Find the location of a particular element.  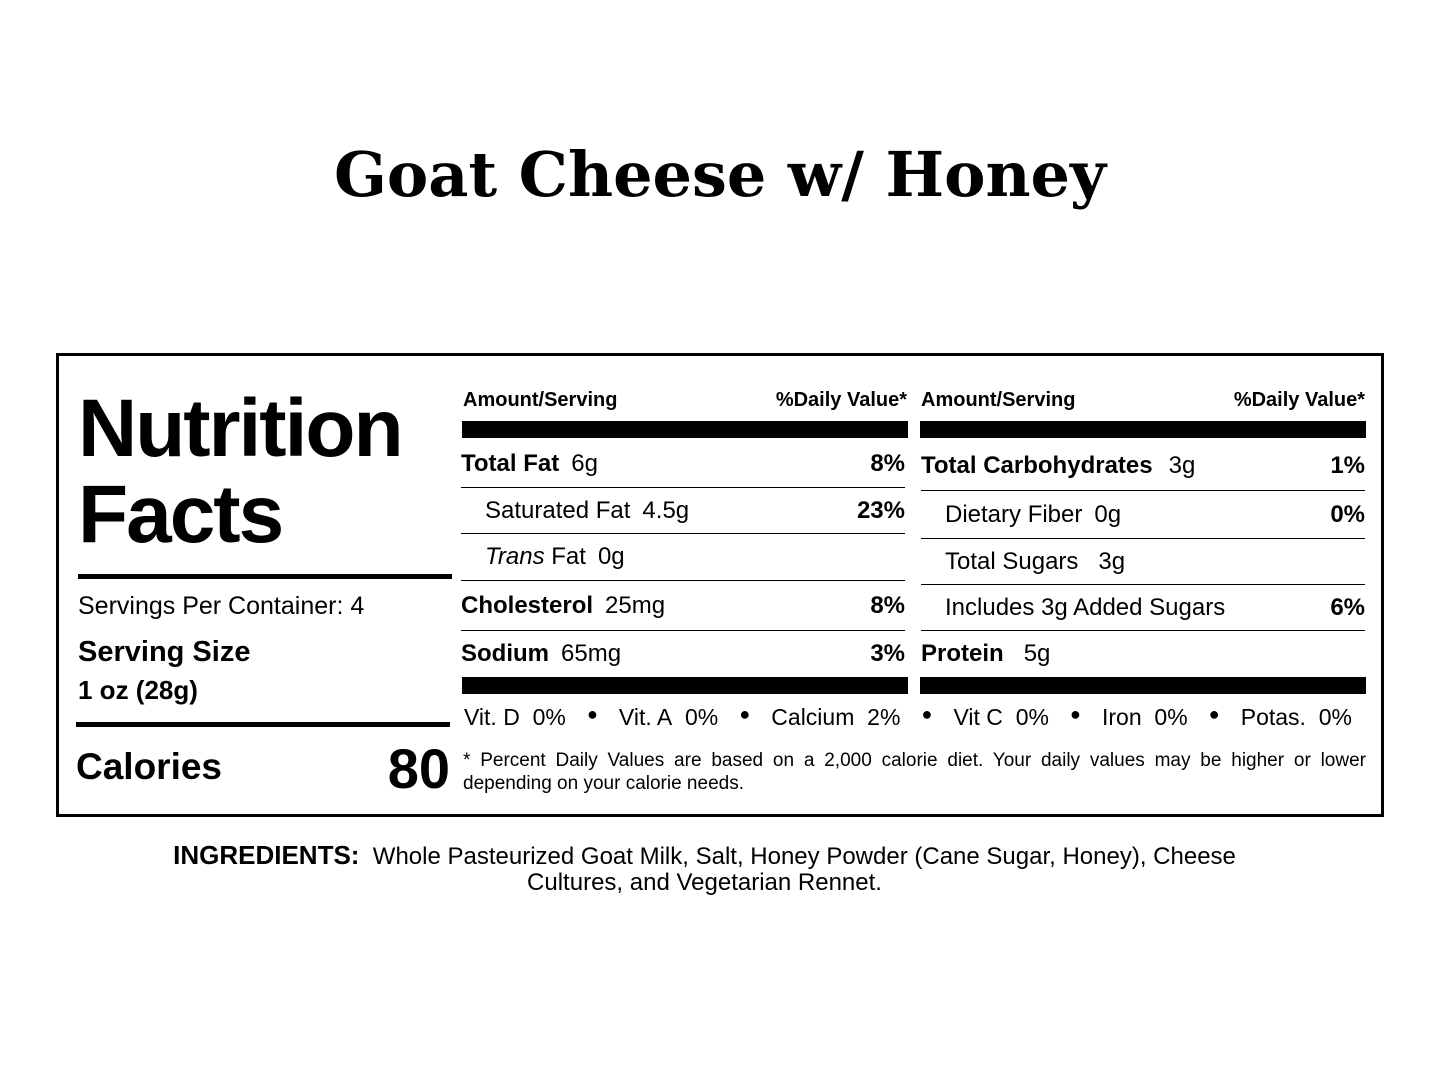

vitamin: Vit. A 0% is located at coordinates (668, 717).